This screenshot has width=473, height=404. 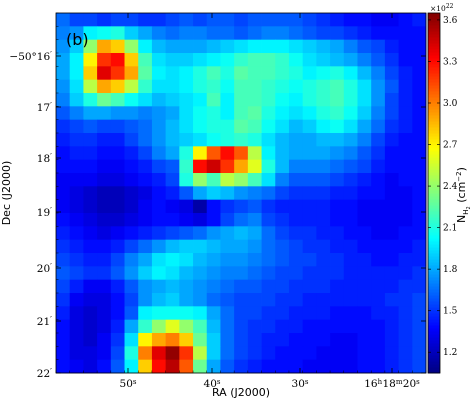 I want to click on colorbar-tick-label: 2.7, so click(x=450, y=146).